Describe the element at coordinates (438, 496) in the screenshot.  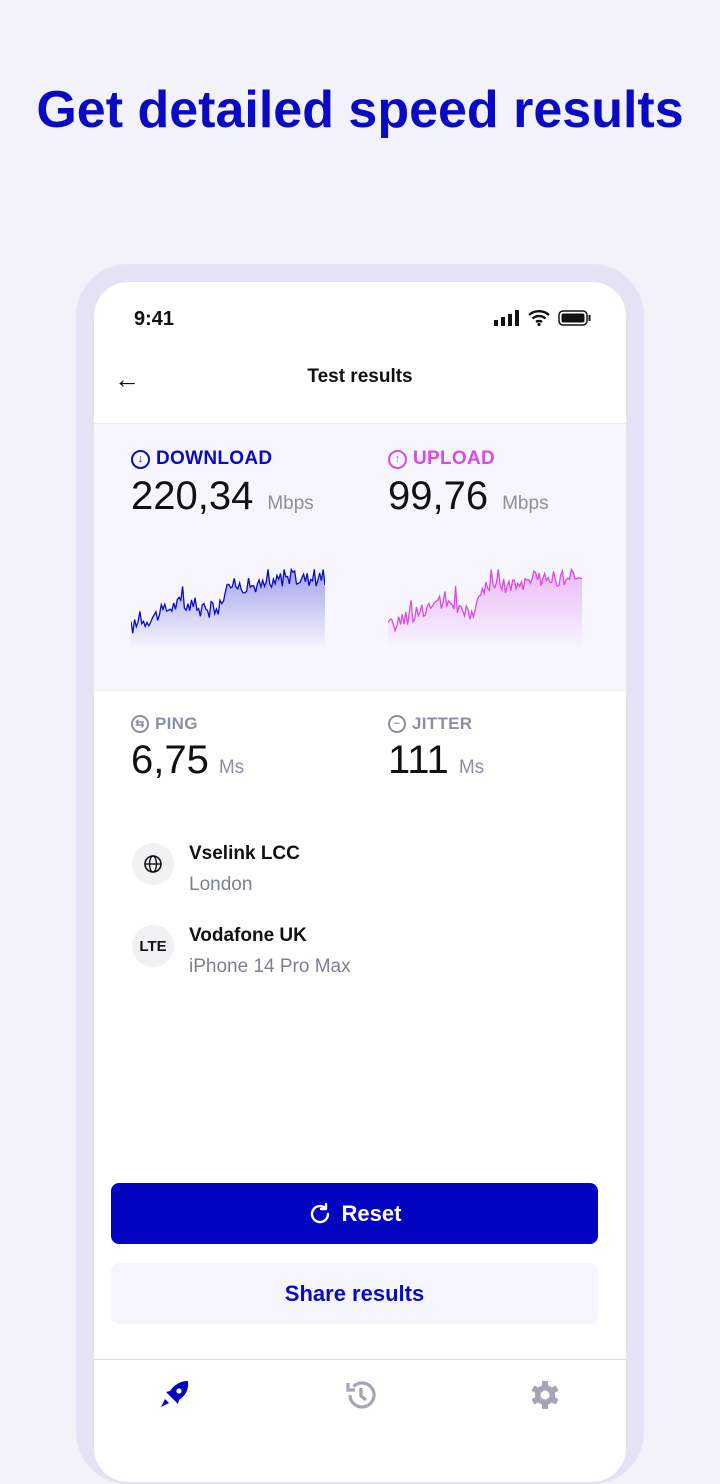
I see `upload-value: 99,76` at that location.